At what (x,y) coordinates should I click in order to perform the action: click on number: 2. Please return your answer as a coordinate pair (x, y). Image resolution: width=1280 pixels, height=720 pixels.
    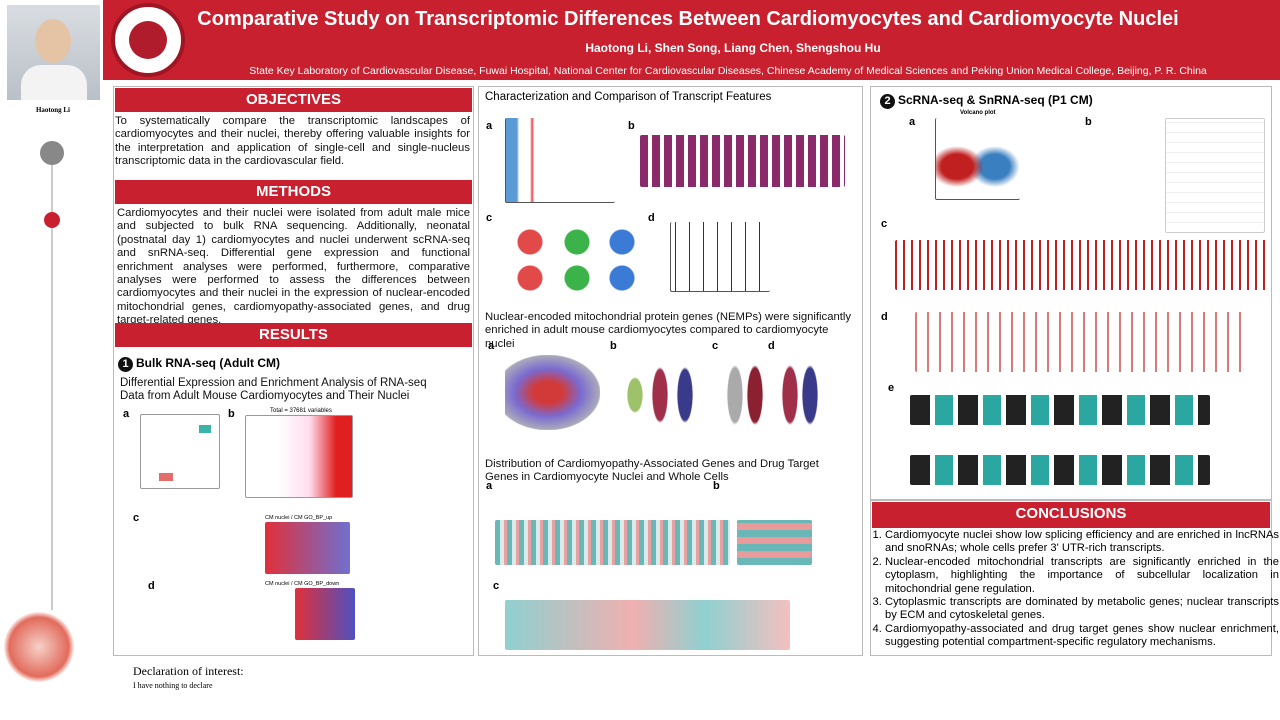
    Looking at the image, I should click on (887, 101).